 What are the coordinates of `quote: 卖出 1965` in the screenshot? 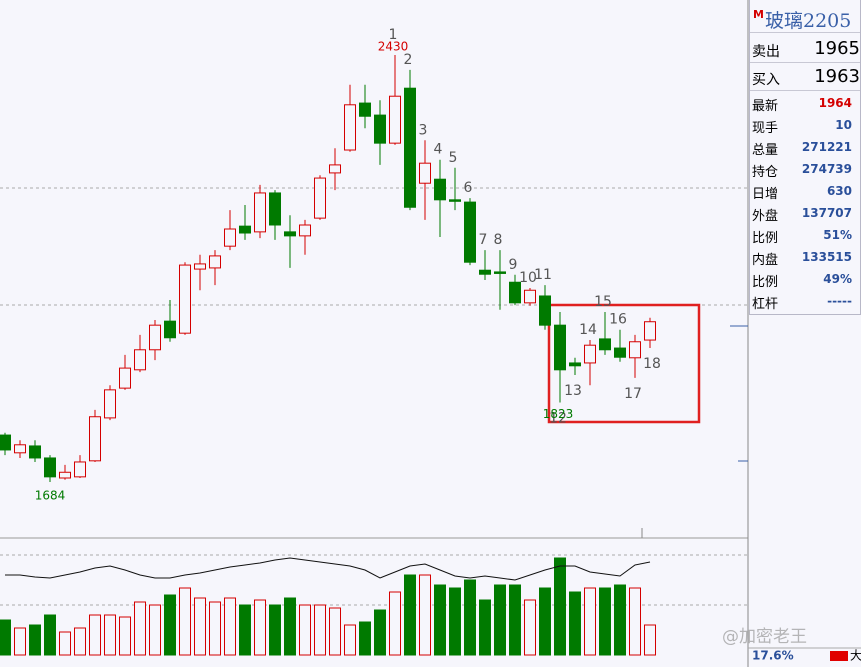 It's located at (805, 49).